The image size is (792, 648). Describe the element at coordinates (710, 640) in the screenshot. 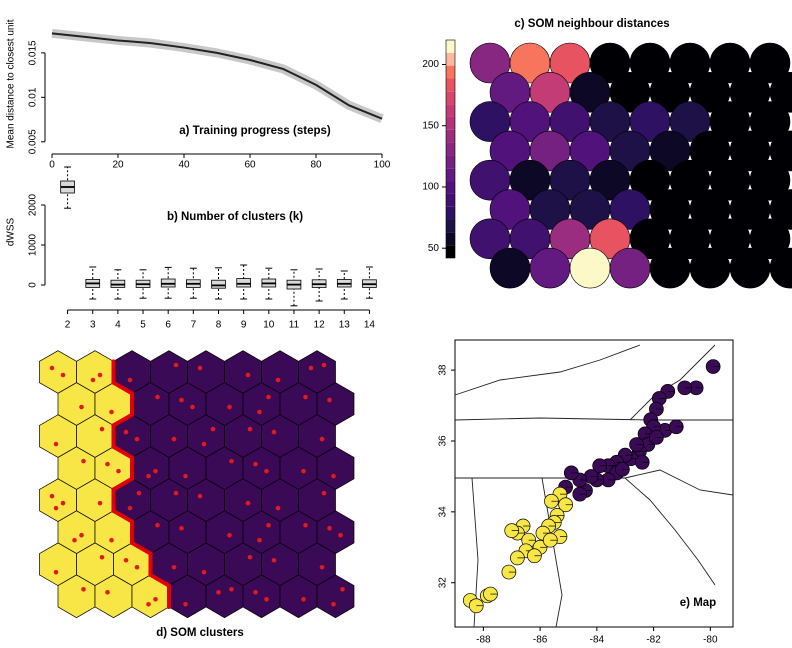

I see `x-tick-label: -80` at that location.